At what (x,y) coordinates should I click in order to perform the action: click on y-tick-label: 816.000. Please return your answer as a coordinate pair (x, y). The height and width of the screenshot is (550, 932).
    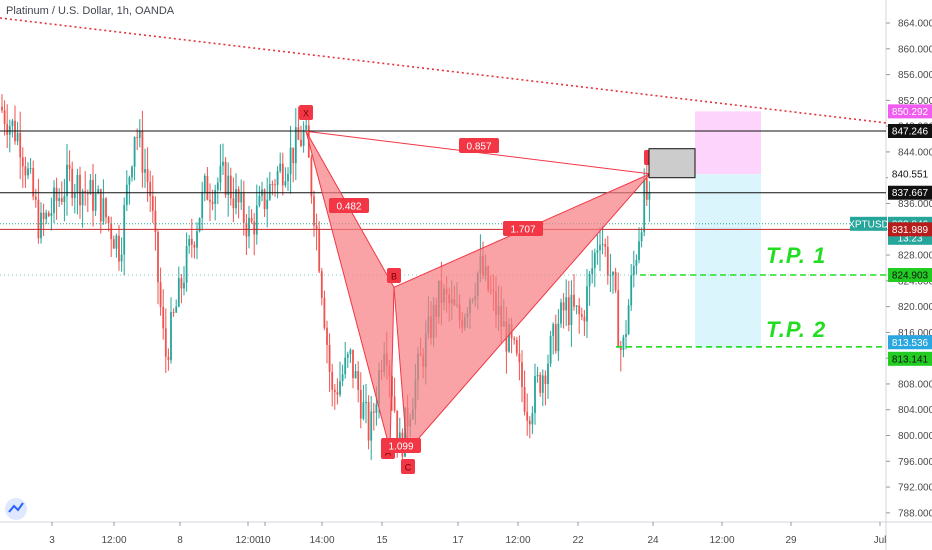
    Looking at the image, I should click on (915, 333).